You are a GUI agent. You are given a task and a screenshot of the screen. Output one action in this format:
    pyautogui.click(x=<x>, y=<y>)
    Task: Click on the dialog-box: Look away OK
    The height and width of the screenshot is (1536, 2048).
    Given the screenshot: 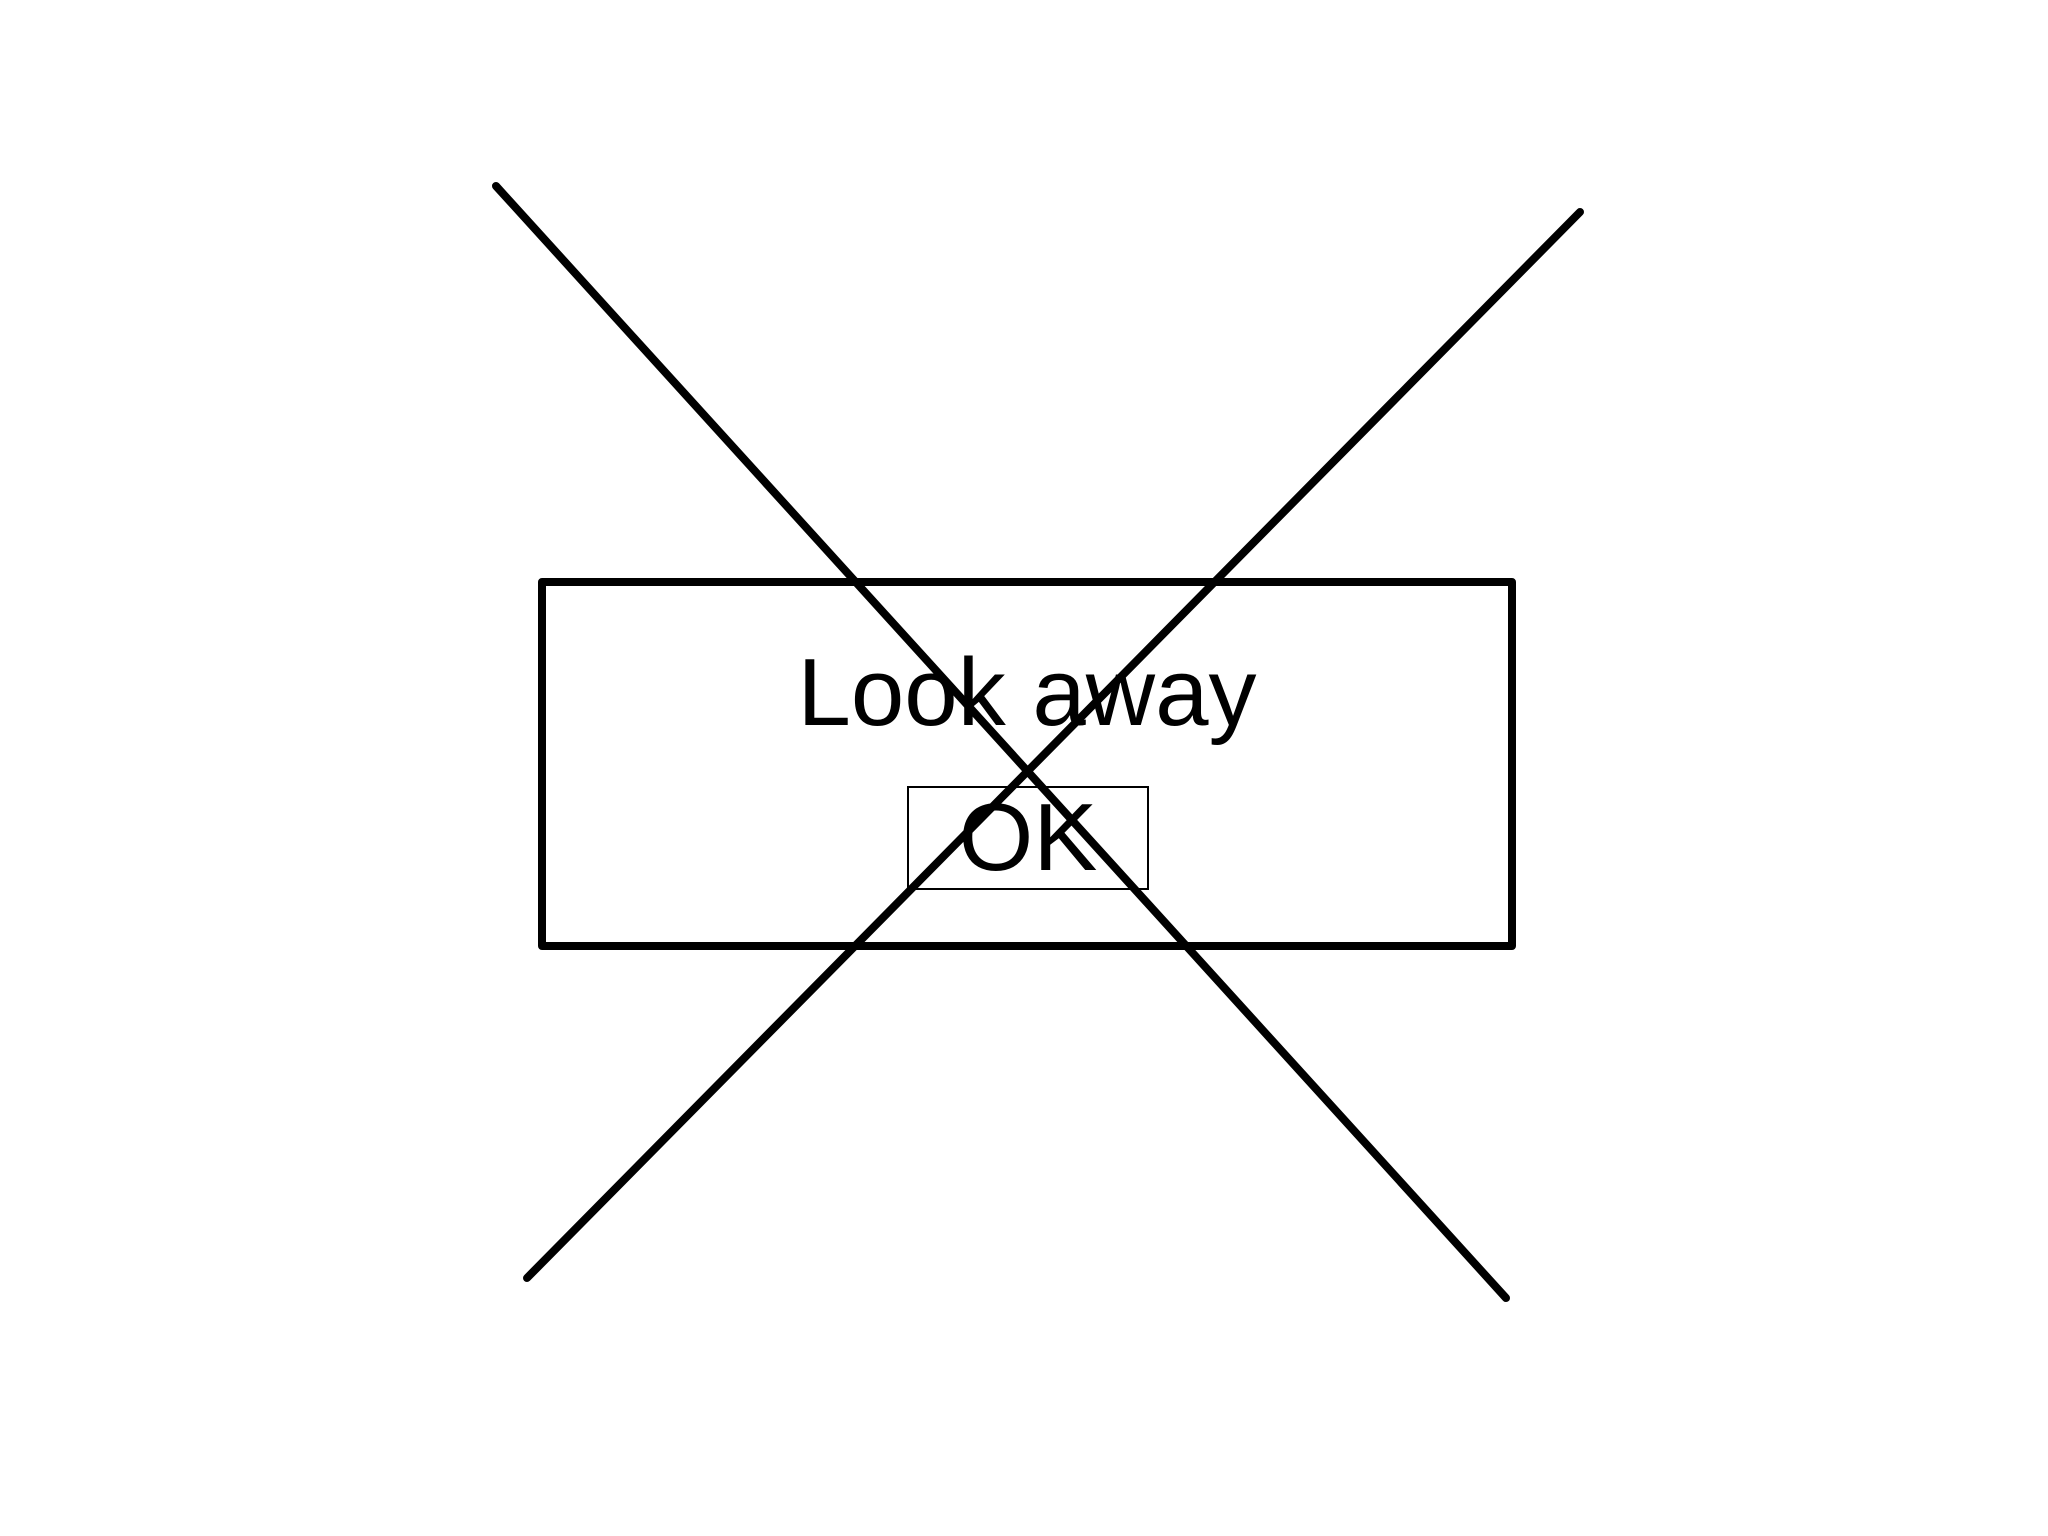 What is the action you would take?
    pyautogui.click(x=1027, y=764)
    